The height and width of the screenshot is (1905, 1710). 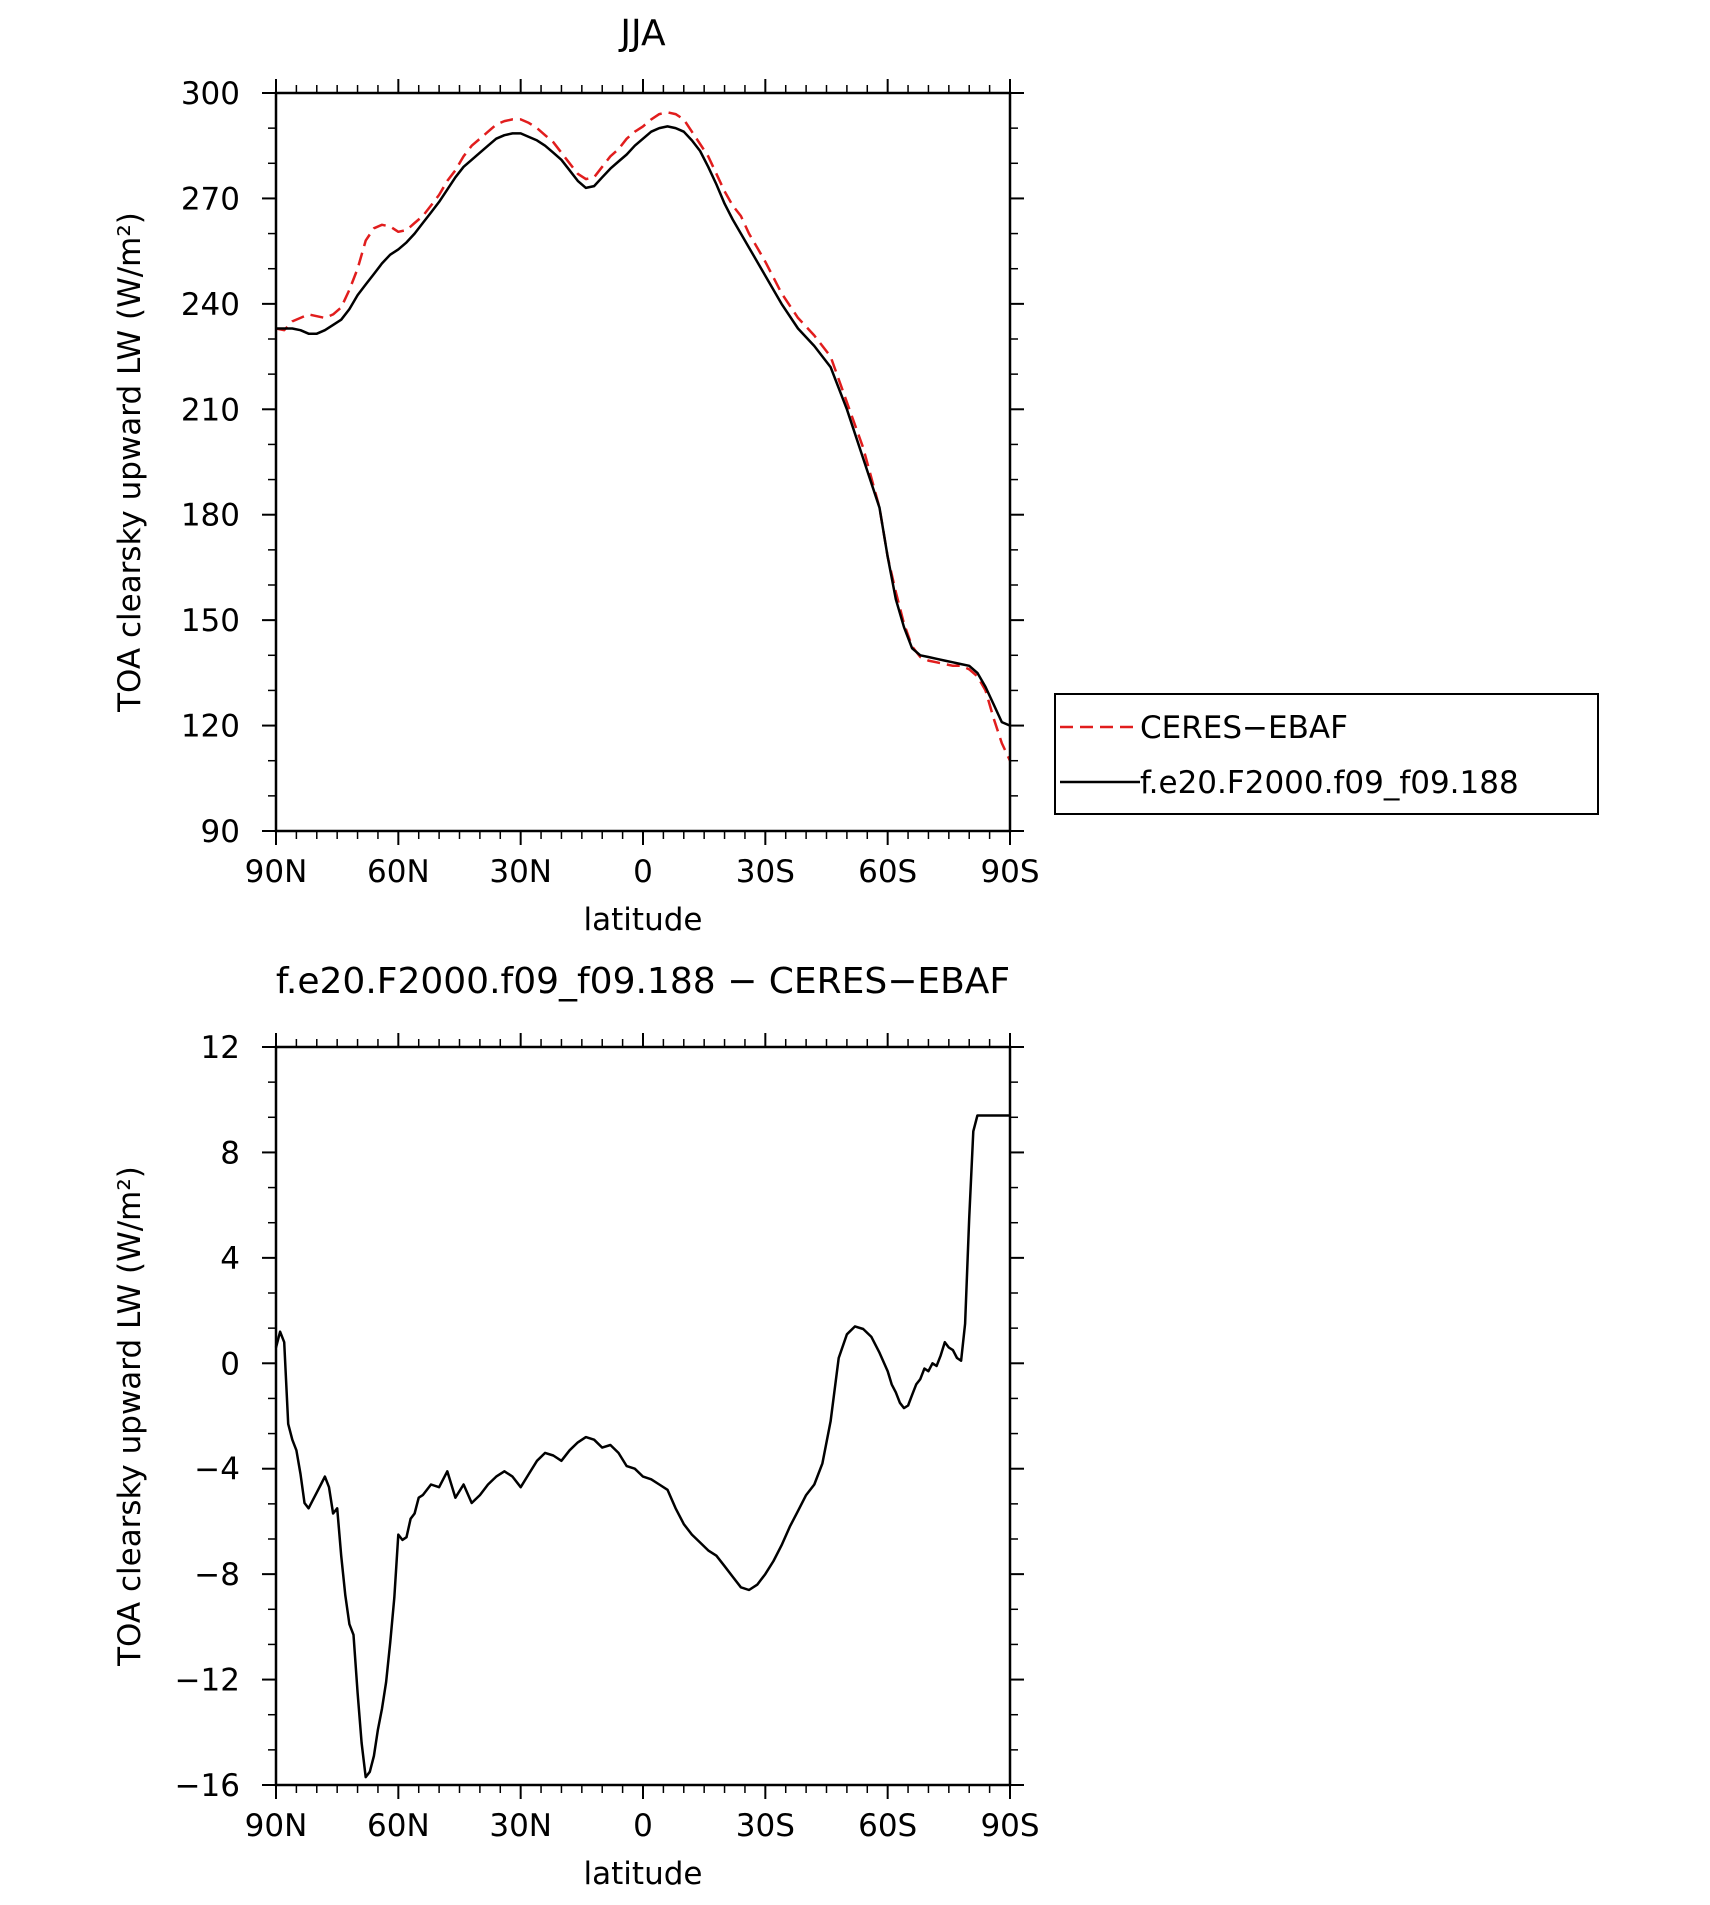 What do you see at coordinates (210, 516) in the screenshot?
I see `y-tick-label: 180` at bounding box center [210, 516].